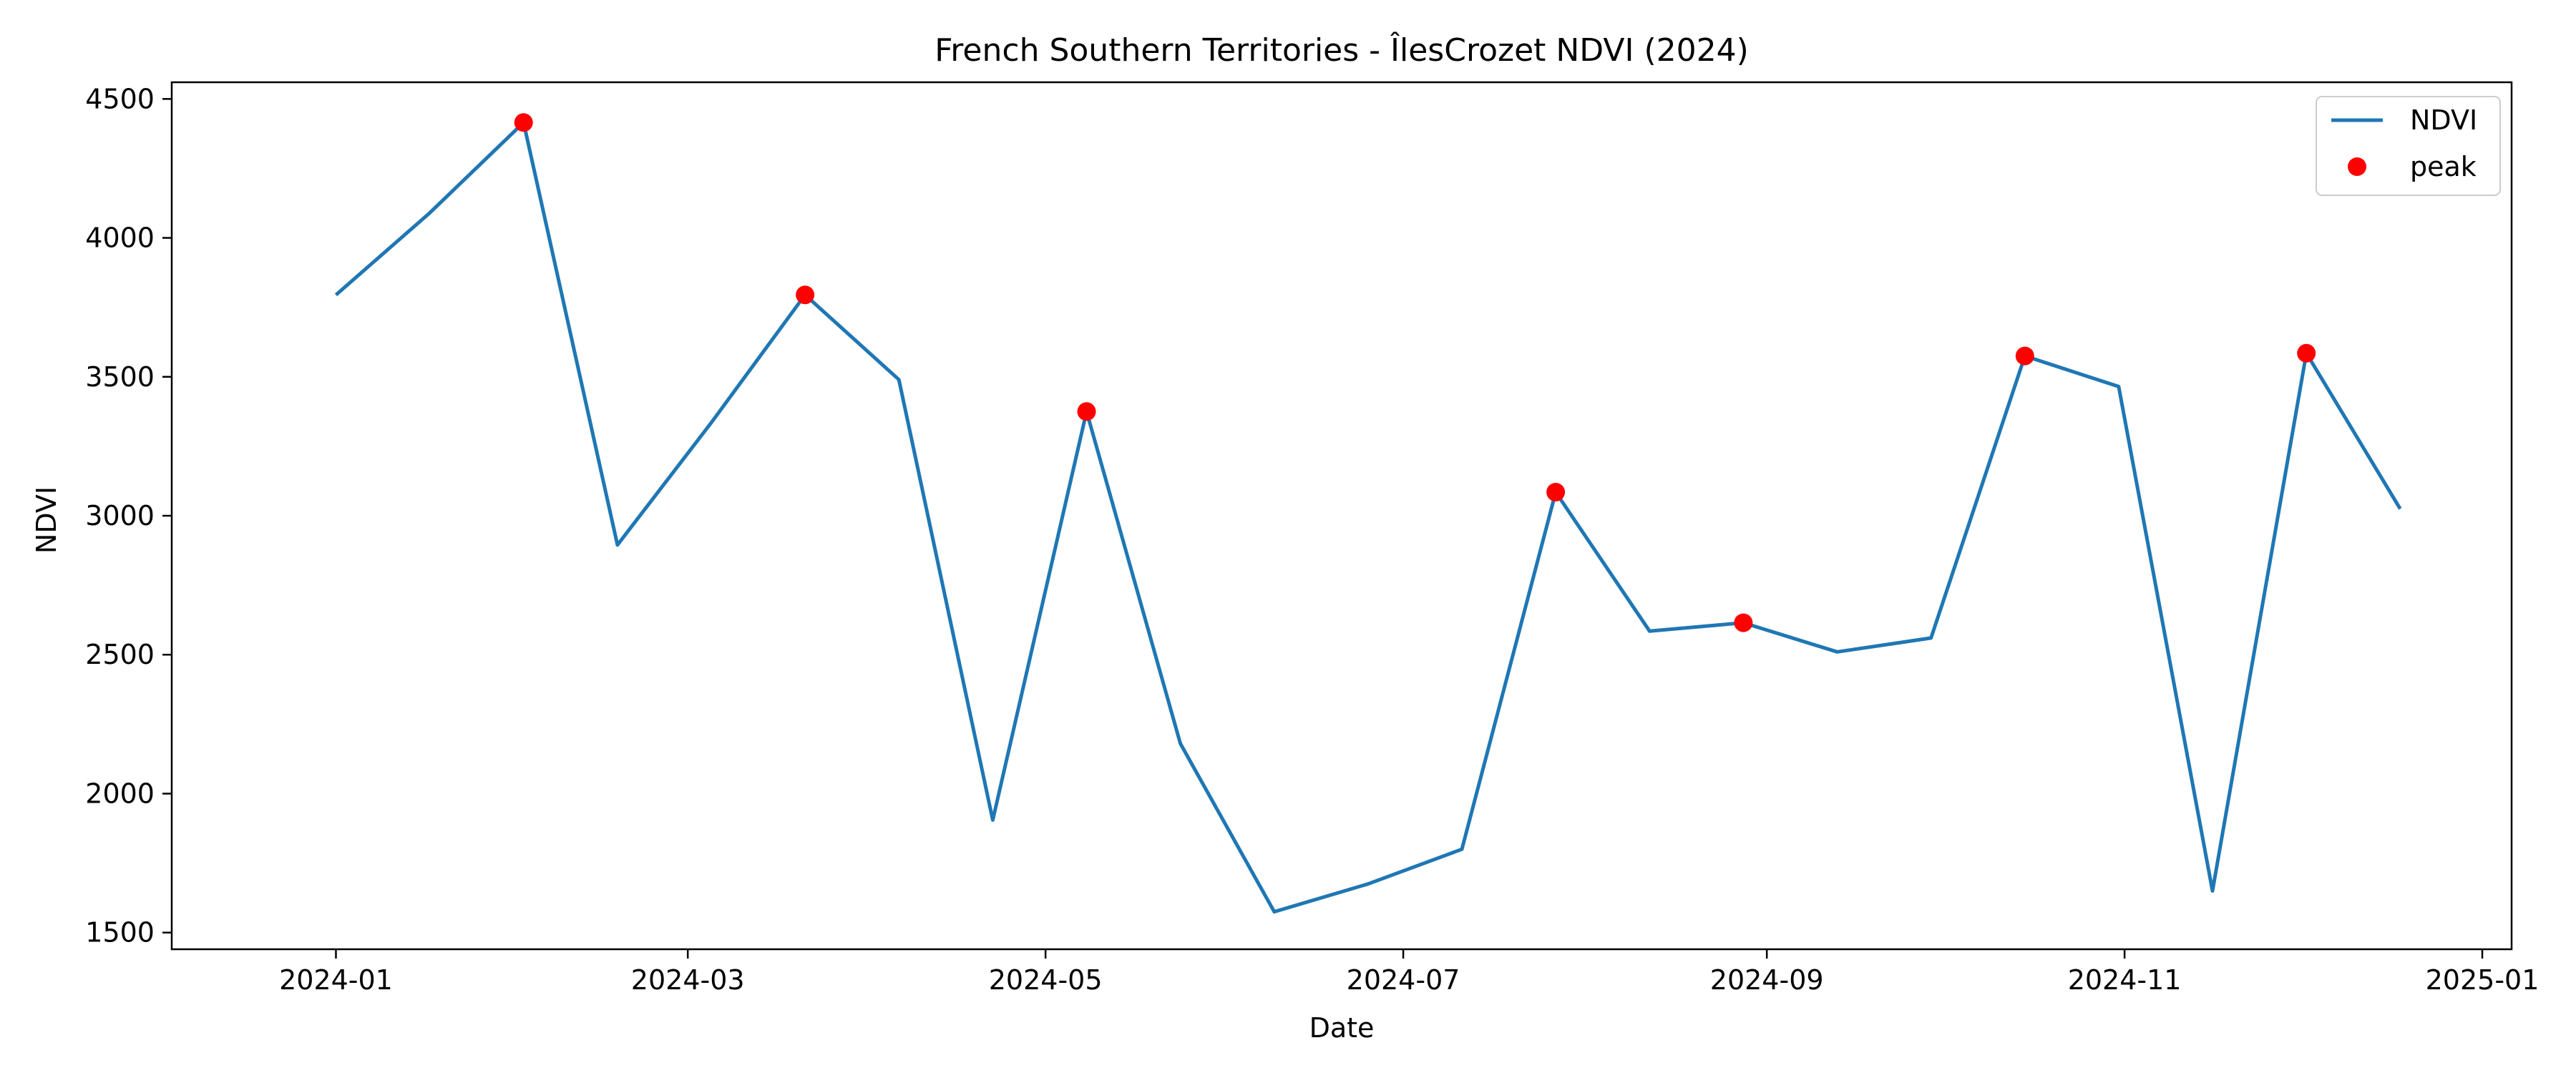  Describe the element at coordinates (2443, 166) in the screenshot. I see `legend-peak-label: peak` at that location.